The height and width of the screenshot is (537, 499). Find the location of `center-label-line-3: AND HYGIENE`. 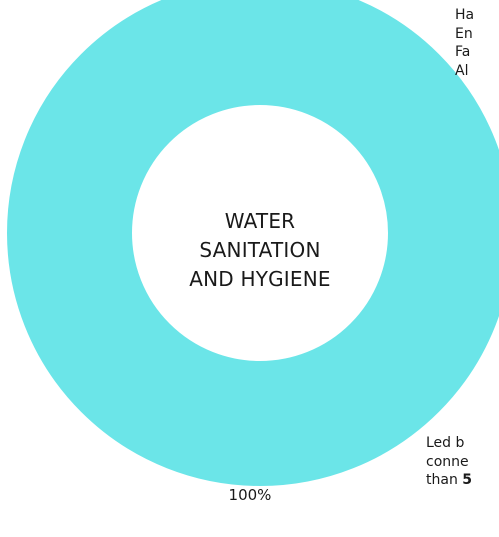

center-label-line-3: AND HYGIENE is located at coordinates (260, 279).